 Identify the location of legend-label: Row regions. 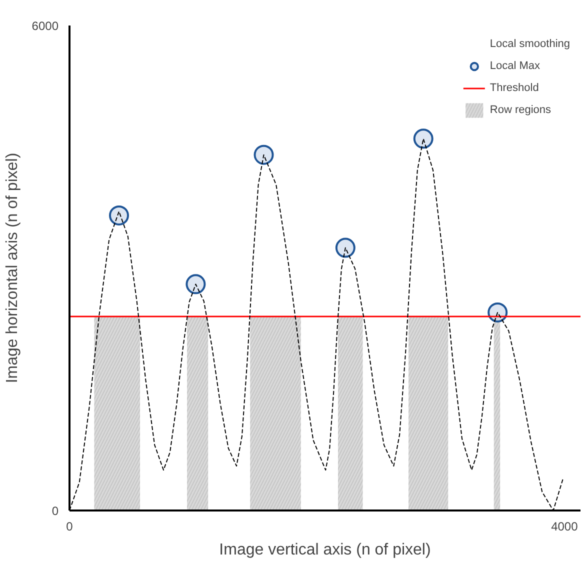
(521, 110).